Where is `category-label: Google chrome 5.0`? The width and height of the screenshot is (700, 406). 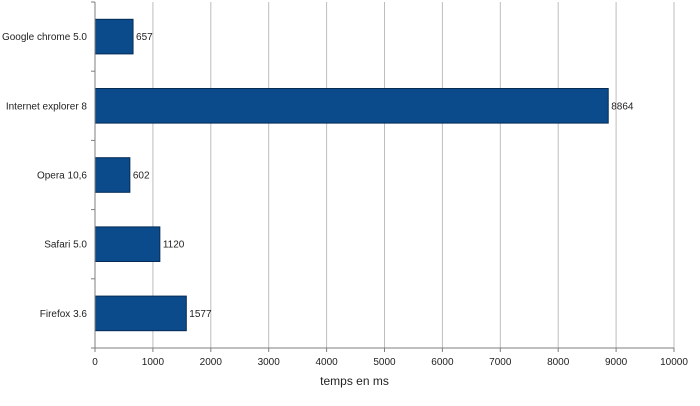 category-label: Google chrome 5.0 is located at coordinates (44, 37).